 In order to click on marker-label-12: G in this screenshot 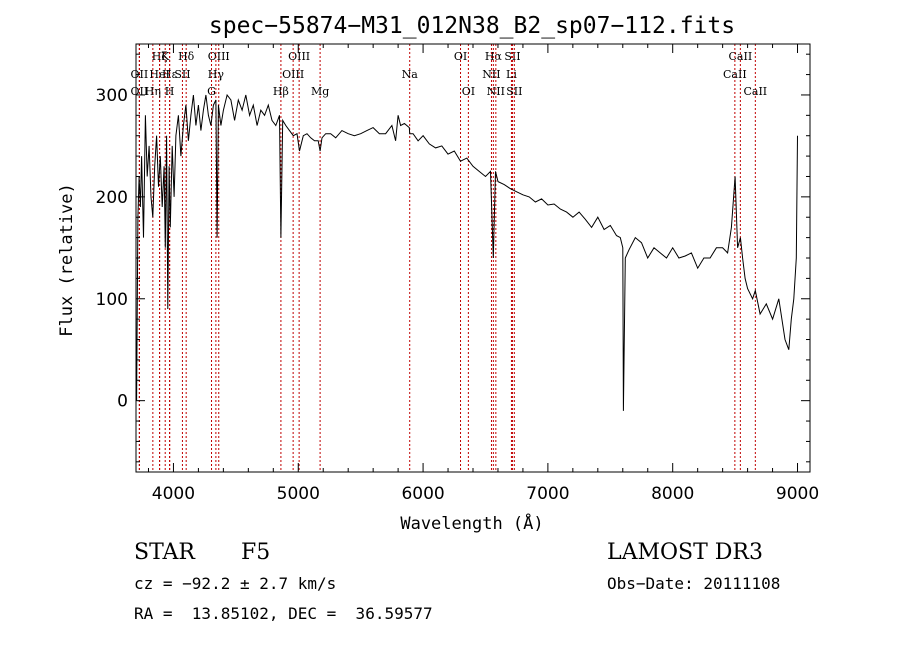, I will do `click(211, 91)`.